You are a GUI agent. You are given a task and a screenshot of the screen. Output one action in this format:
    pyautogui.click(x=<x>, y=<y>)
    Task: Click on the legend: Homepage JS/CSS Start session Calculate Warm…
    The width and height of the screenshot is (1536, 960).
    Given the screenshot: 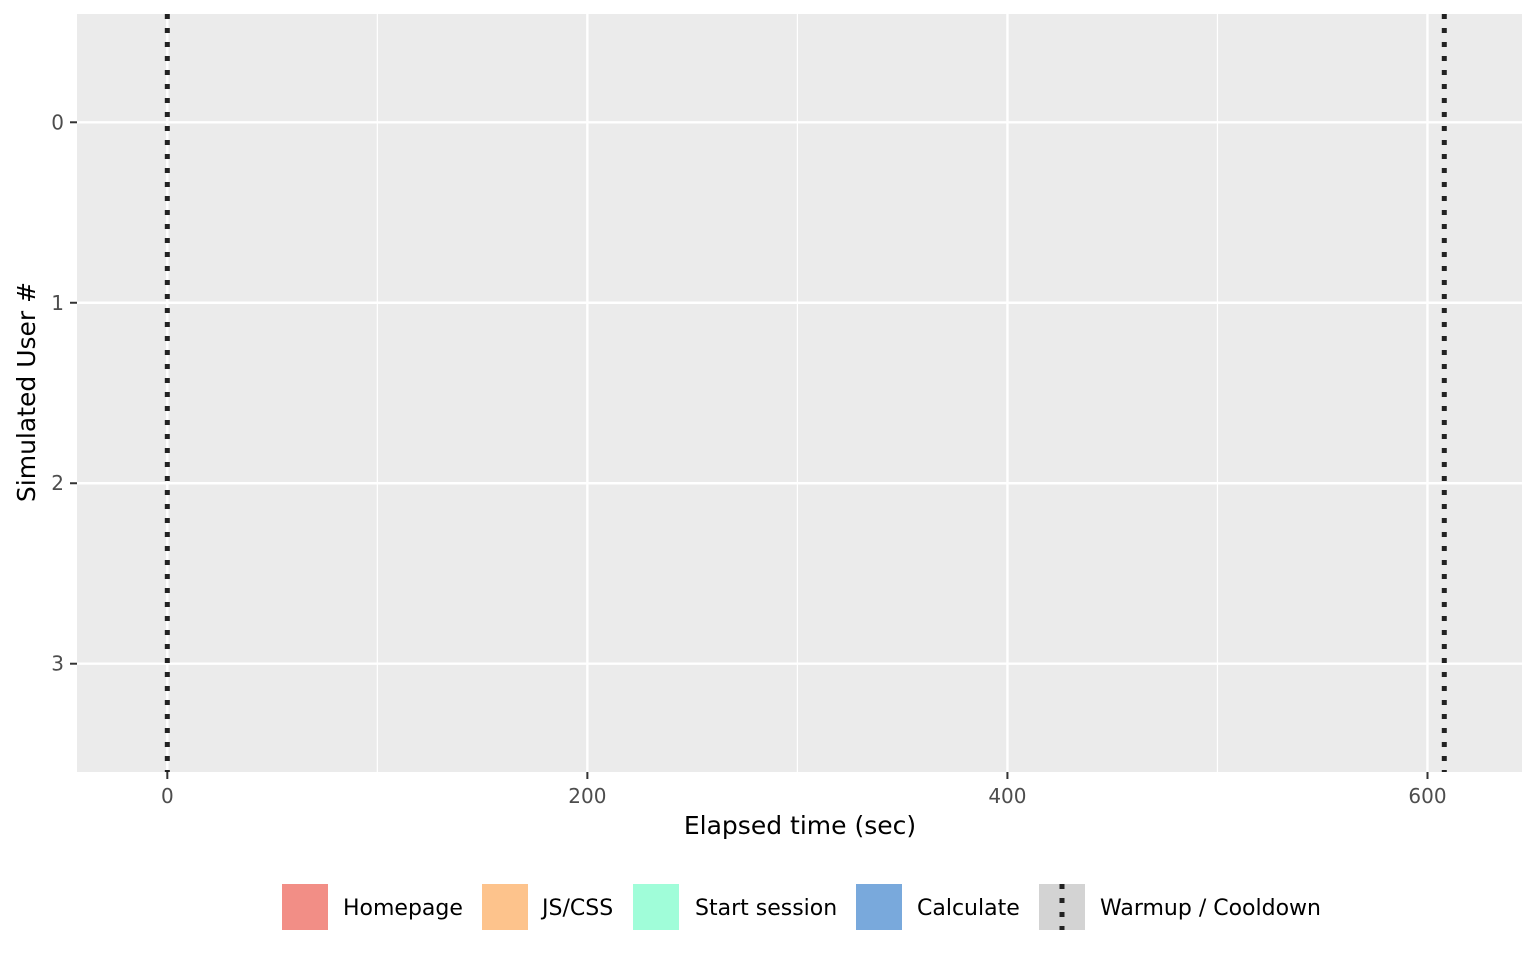 What is the action you would take?
    pyautogui.click(x=801, y=907)
    